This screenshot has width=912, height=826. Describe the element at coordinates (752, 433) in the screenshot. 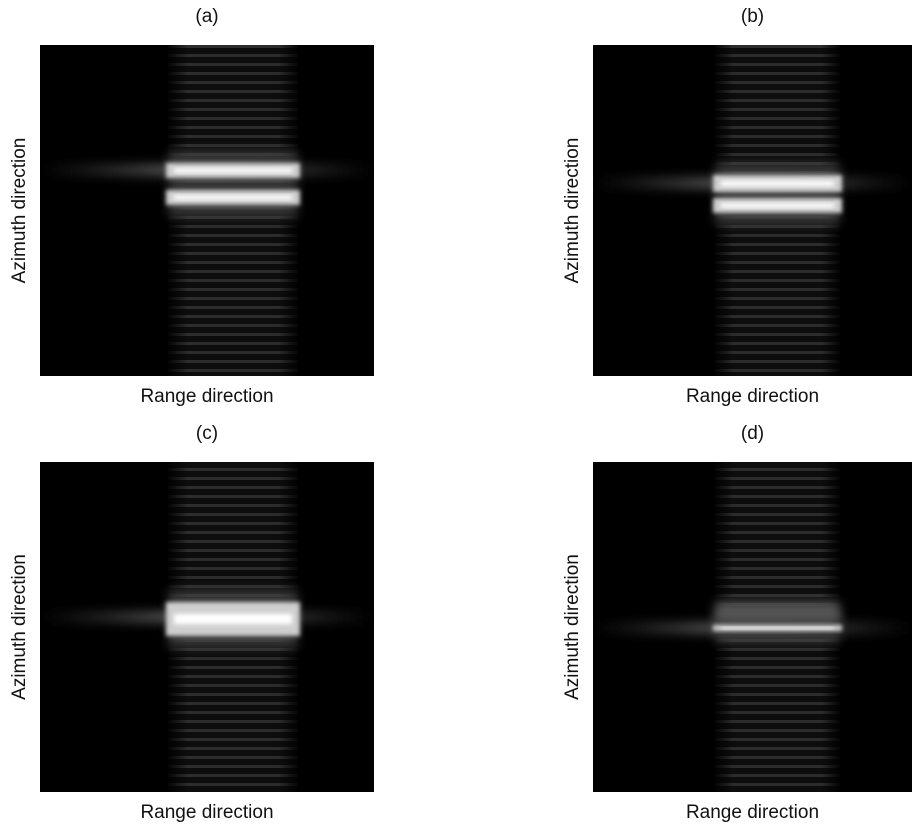

I see `panel-label: (d)` at that location.